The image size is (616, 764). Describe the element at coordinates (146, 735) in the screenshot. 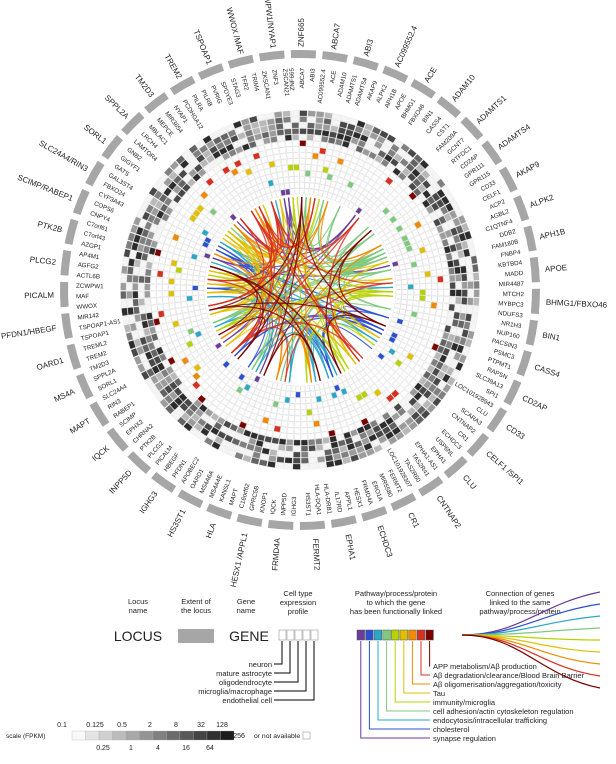

I see `legend-scale-cell` at that location.